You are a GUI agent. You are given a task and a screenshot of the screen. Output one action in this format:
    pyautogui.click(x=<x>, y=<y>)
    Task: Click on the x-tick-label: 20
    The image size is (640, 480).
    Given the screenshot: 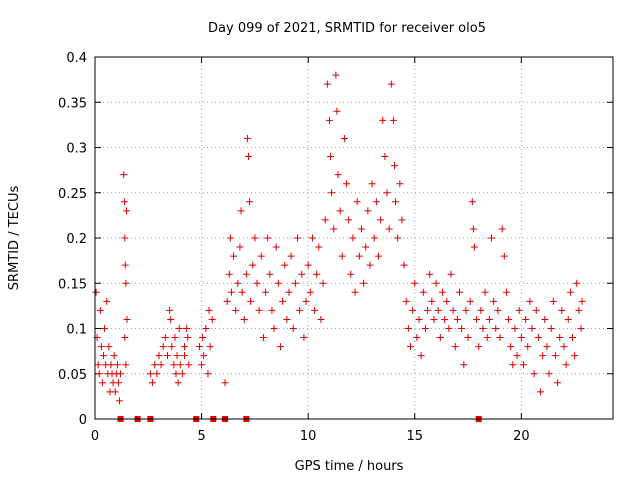 What is the action you would take?
    pyautogui.click(x=521, y=436)
    